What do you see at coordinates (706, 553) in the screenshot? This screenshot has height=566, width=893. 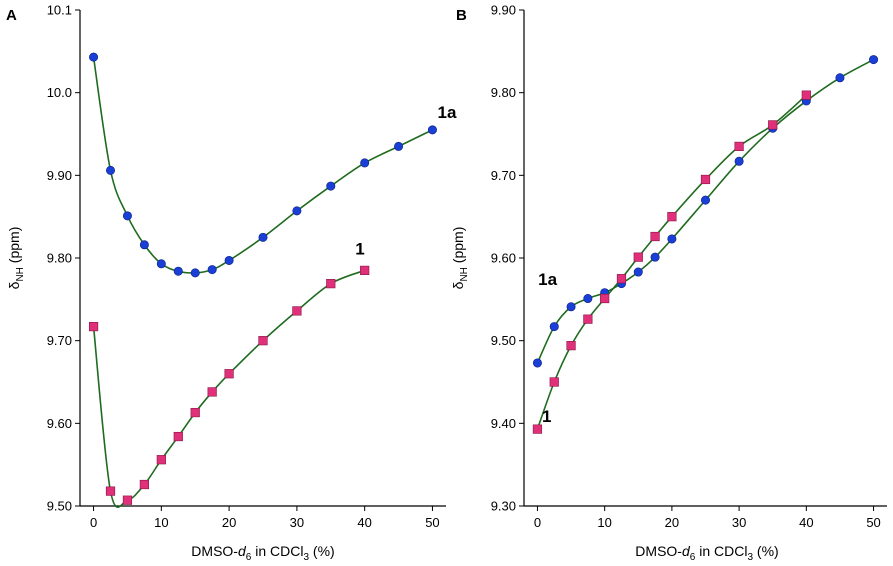 I see `panel-b-x-axis-title: DMSO-d6 in CDCl3 (%)` at bounding box center [706, 553].